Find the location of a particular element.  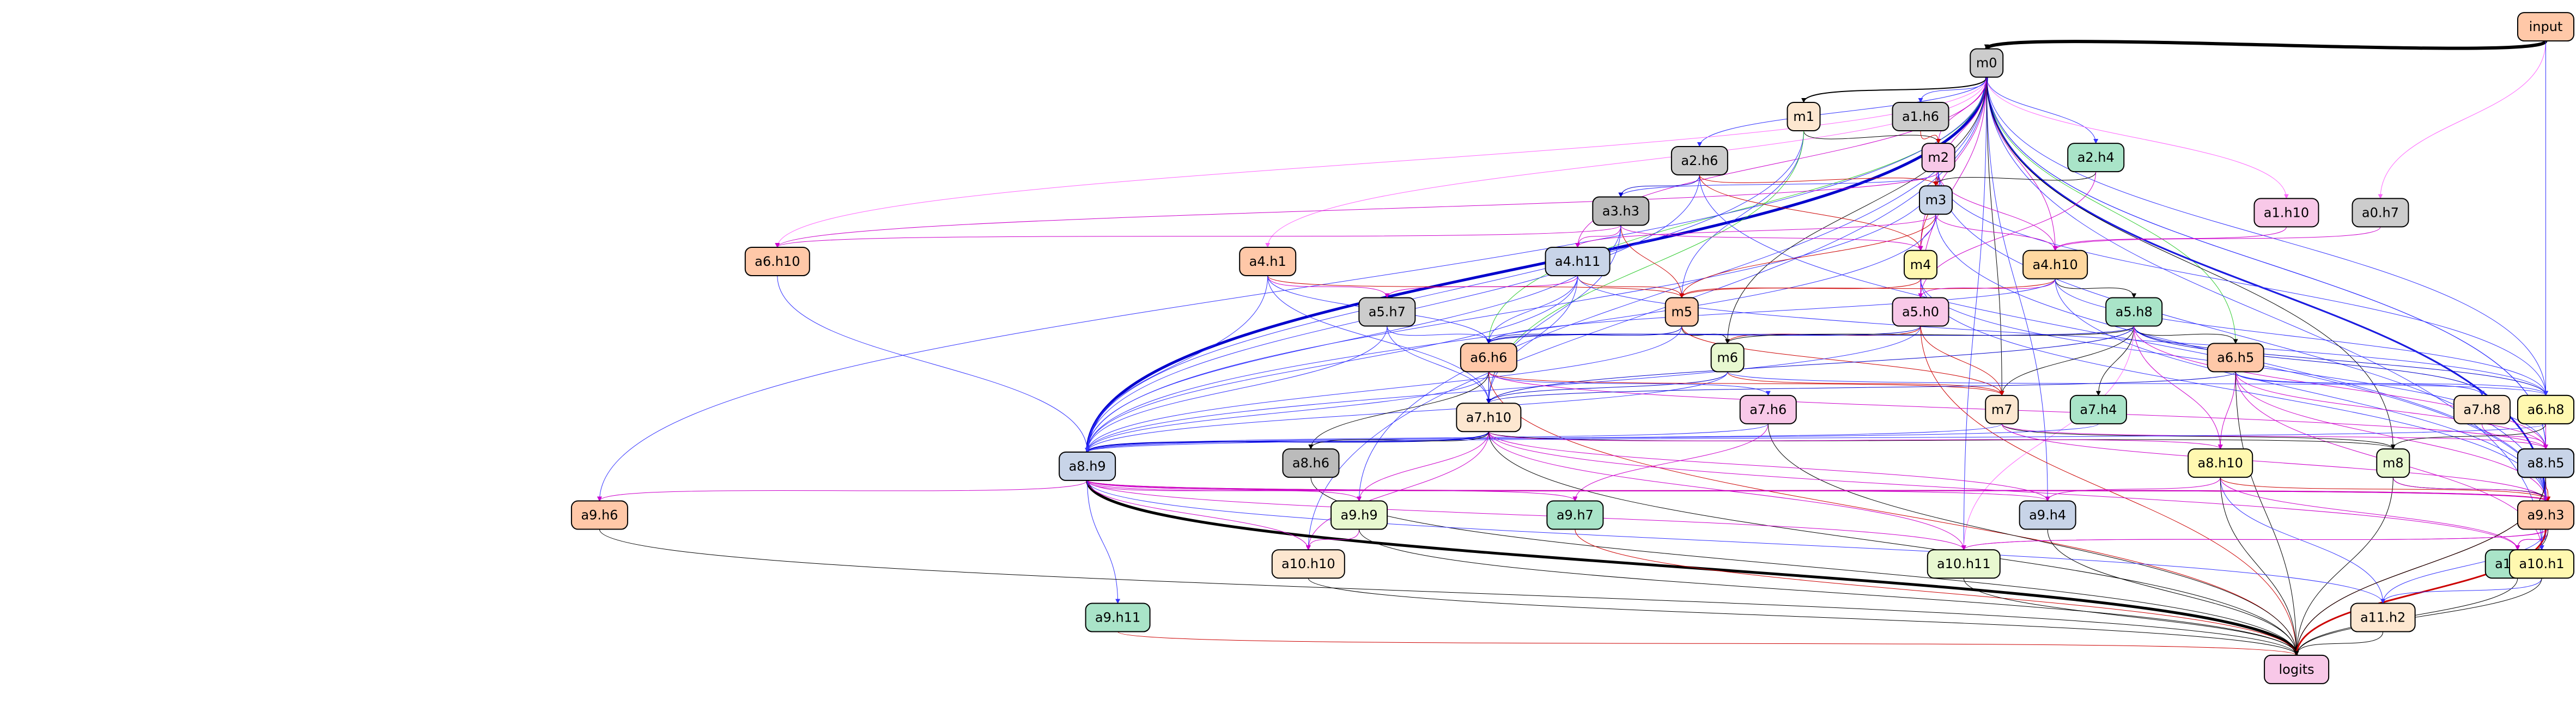

edge-a8.h9-to-a9.h6 is located at coordinates (843, 491).